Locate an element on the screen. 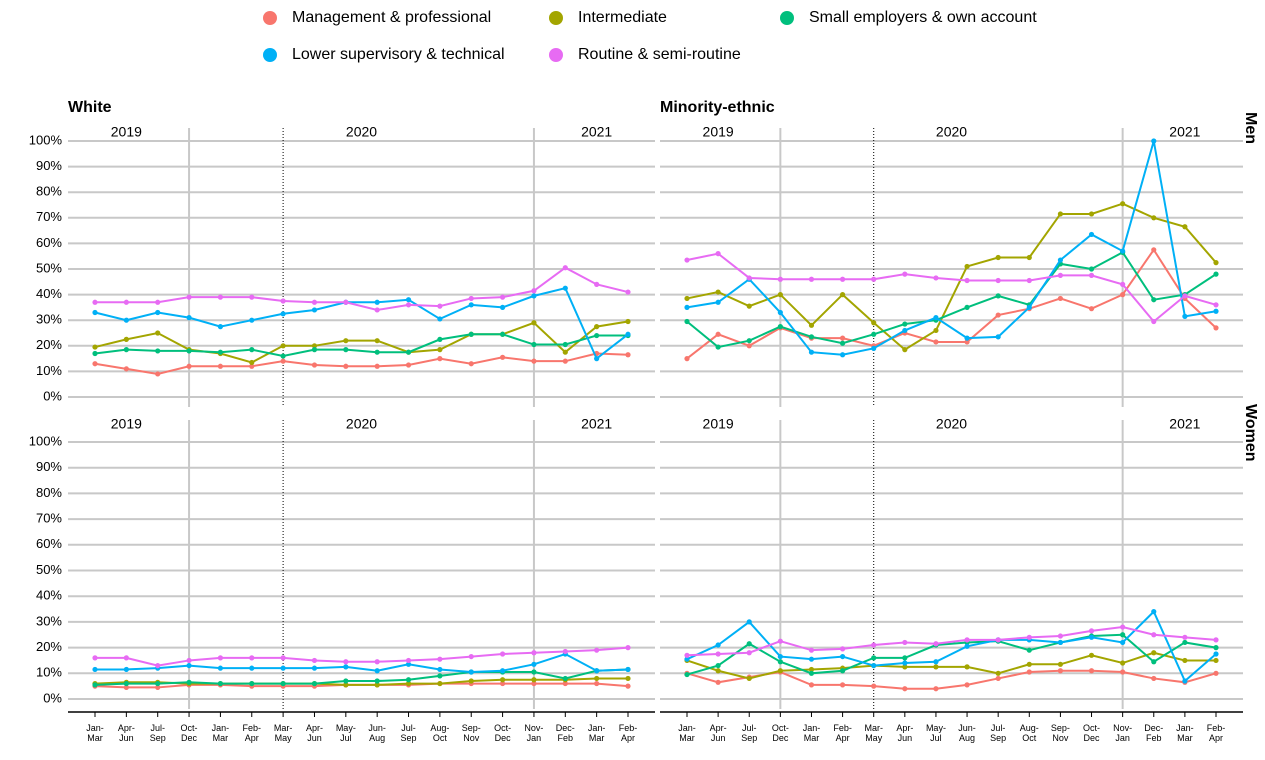  x-tick-label-part: Oct is located at coordinates (440, 738).